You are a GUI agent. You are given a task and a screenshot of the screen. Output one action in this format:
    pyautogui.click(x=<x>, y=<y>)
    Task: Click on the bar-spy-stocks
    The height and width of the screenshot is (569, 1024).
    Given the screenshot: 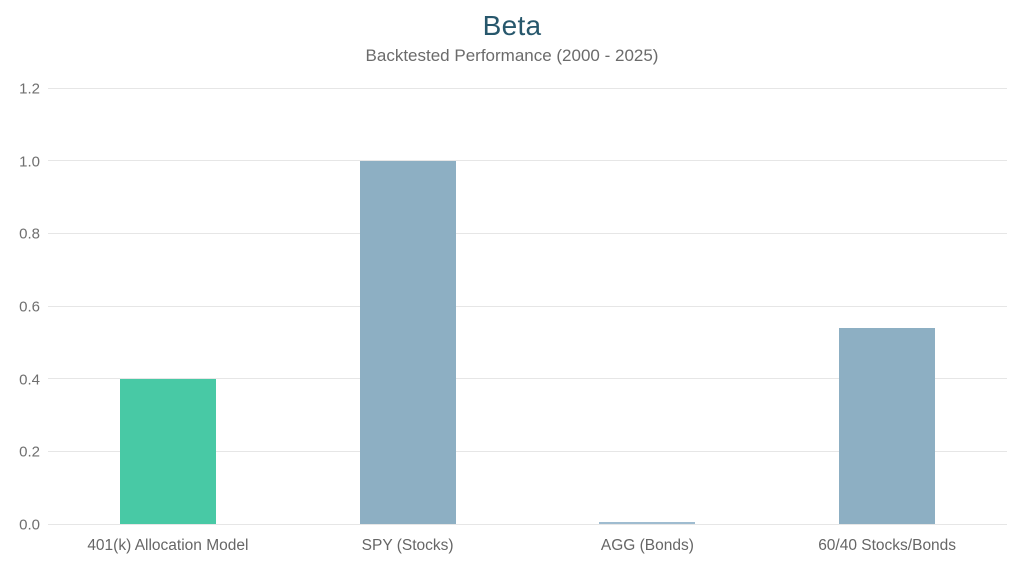 What is the action you would take?
    pyautogui.click(x=407, y=342)
    